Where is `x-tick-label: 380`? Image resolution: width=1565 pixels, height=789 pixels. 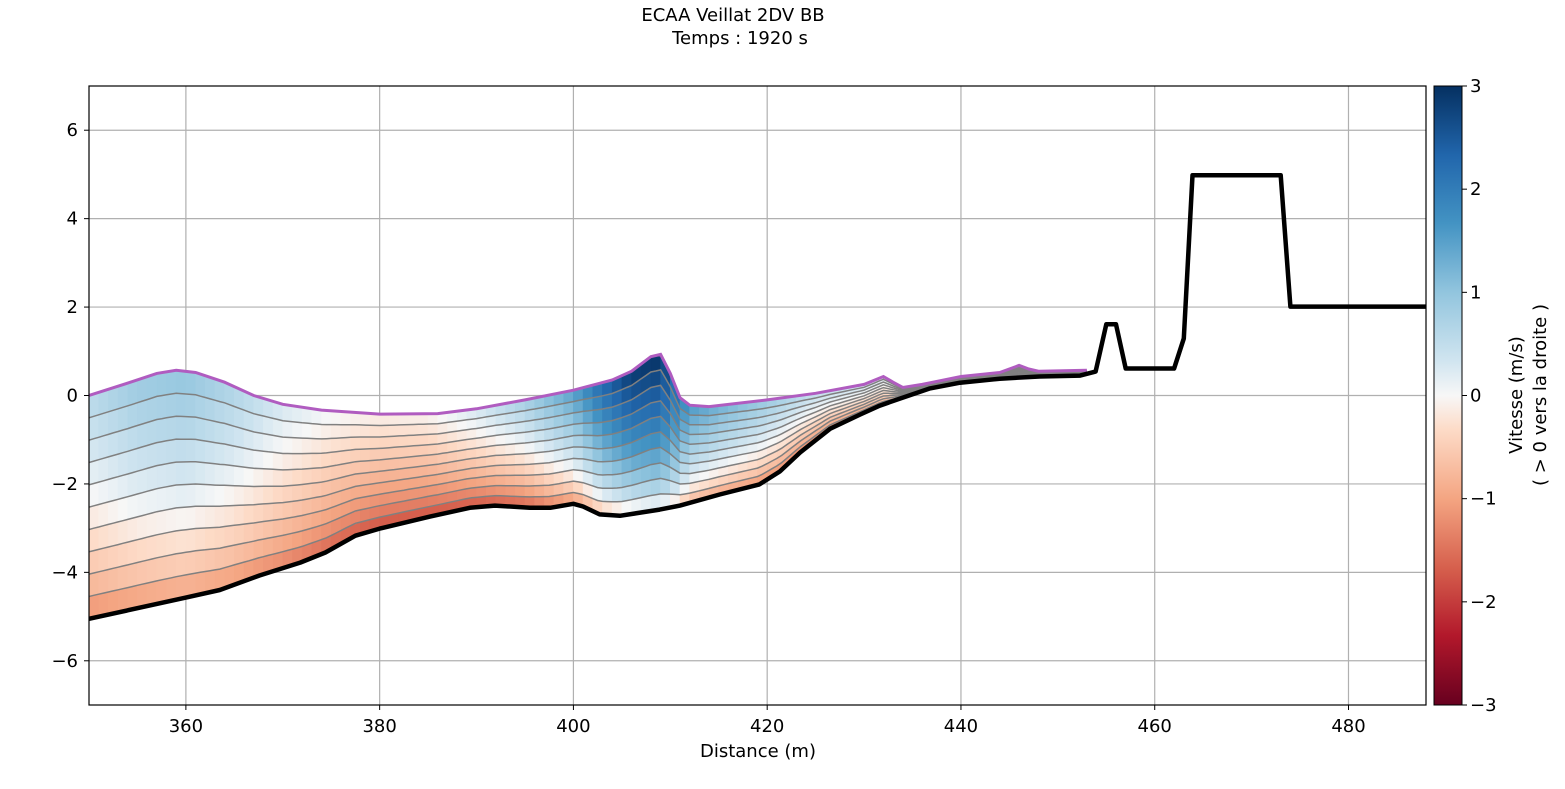
x-tick-label: 380 is located at coordinates (379, 726).